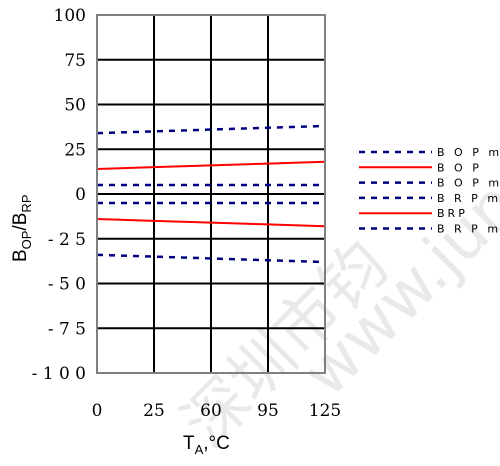  What do you see at coordinates (154, 411) in the screenshot?
I see `x-tick-label: 25` at bounding box center [154, 411].